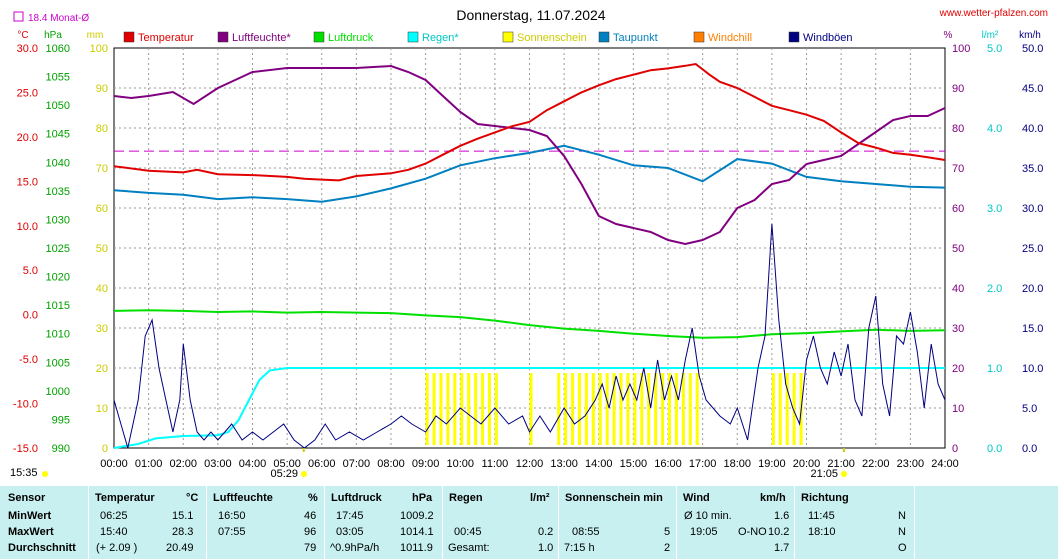 Image resolution: width=1058 pixels, height=559 pixels. Describe the element at coordinates (961, 49) in the screenshot. I see `humidity-tick-label: 100` at that location.